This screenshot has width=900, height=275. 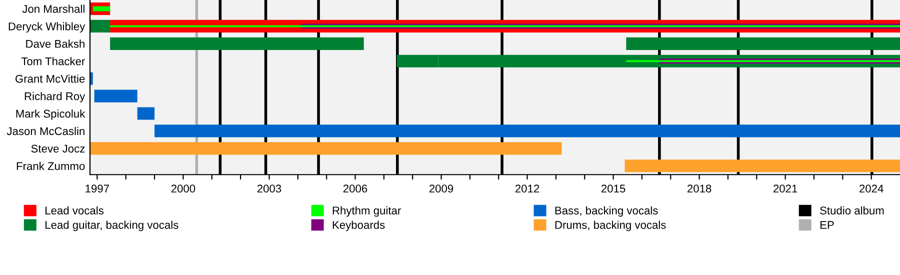 What do you see at coordinates (441, 188) in the screenshot?
I see `x-tick-label: 2009` at bounding box center [441, 188].